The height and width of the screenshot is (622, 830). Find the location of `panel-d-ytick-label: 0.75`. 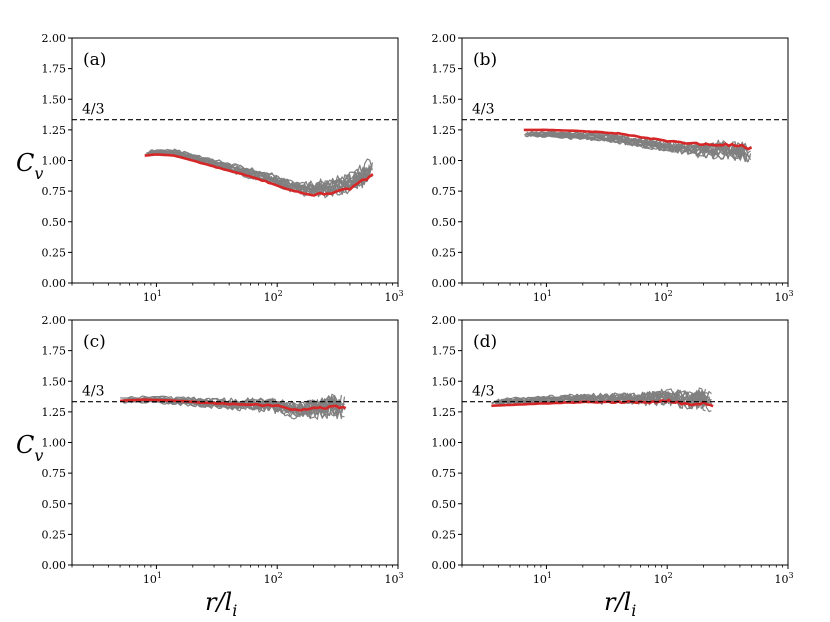

panel-d-ytick-label: 0.75 is located at coordinates (444, 473).